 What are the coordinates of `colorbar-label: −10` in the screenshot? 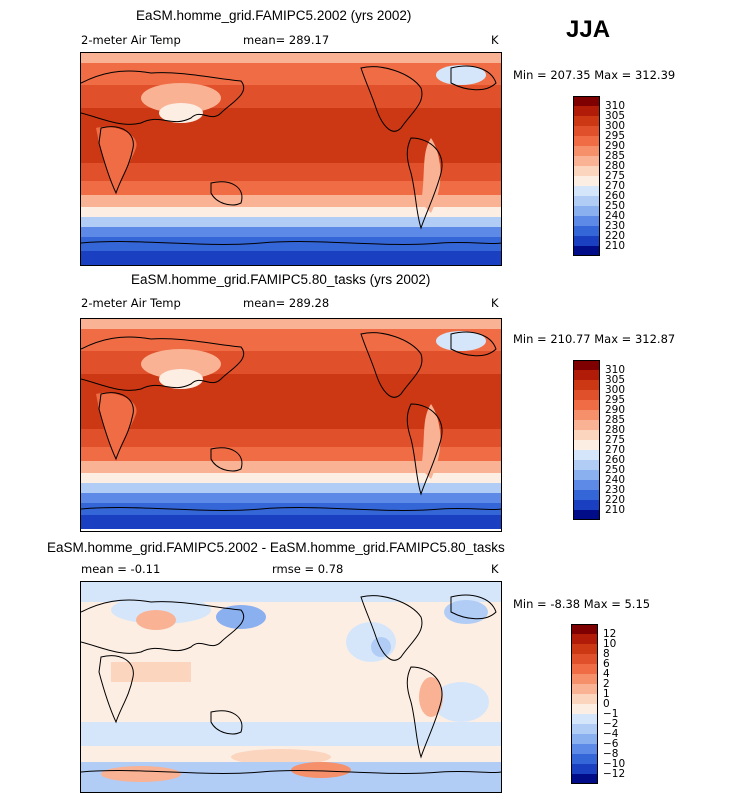 It's located at (614, 764).